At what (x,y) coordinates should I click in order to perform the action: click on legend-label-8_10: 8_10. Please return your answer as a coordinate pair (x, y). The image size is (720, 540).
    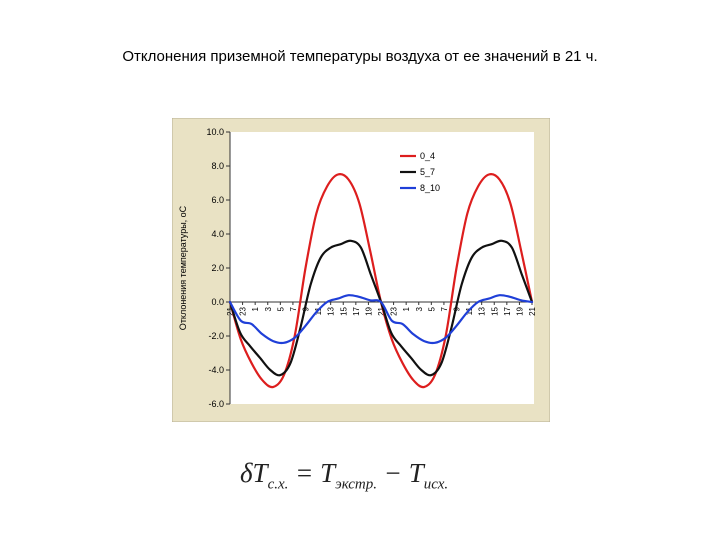
    Looking at the image, I should click on (430, 188).